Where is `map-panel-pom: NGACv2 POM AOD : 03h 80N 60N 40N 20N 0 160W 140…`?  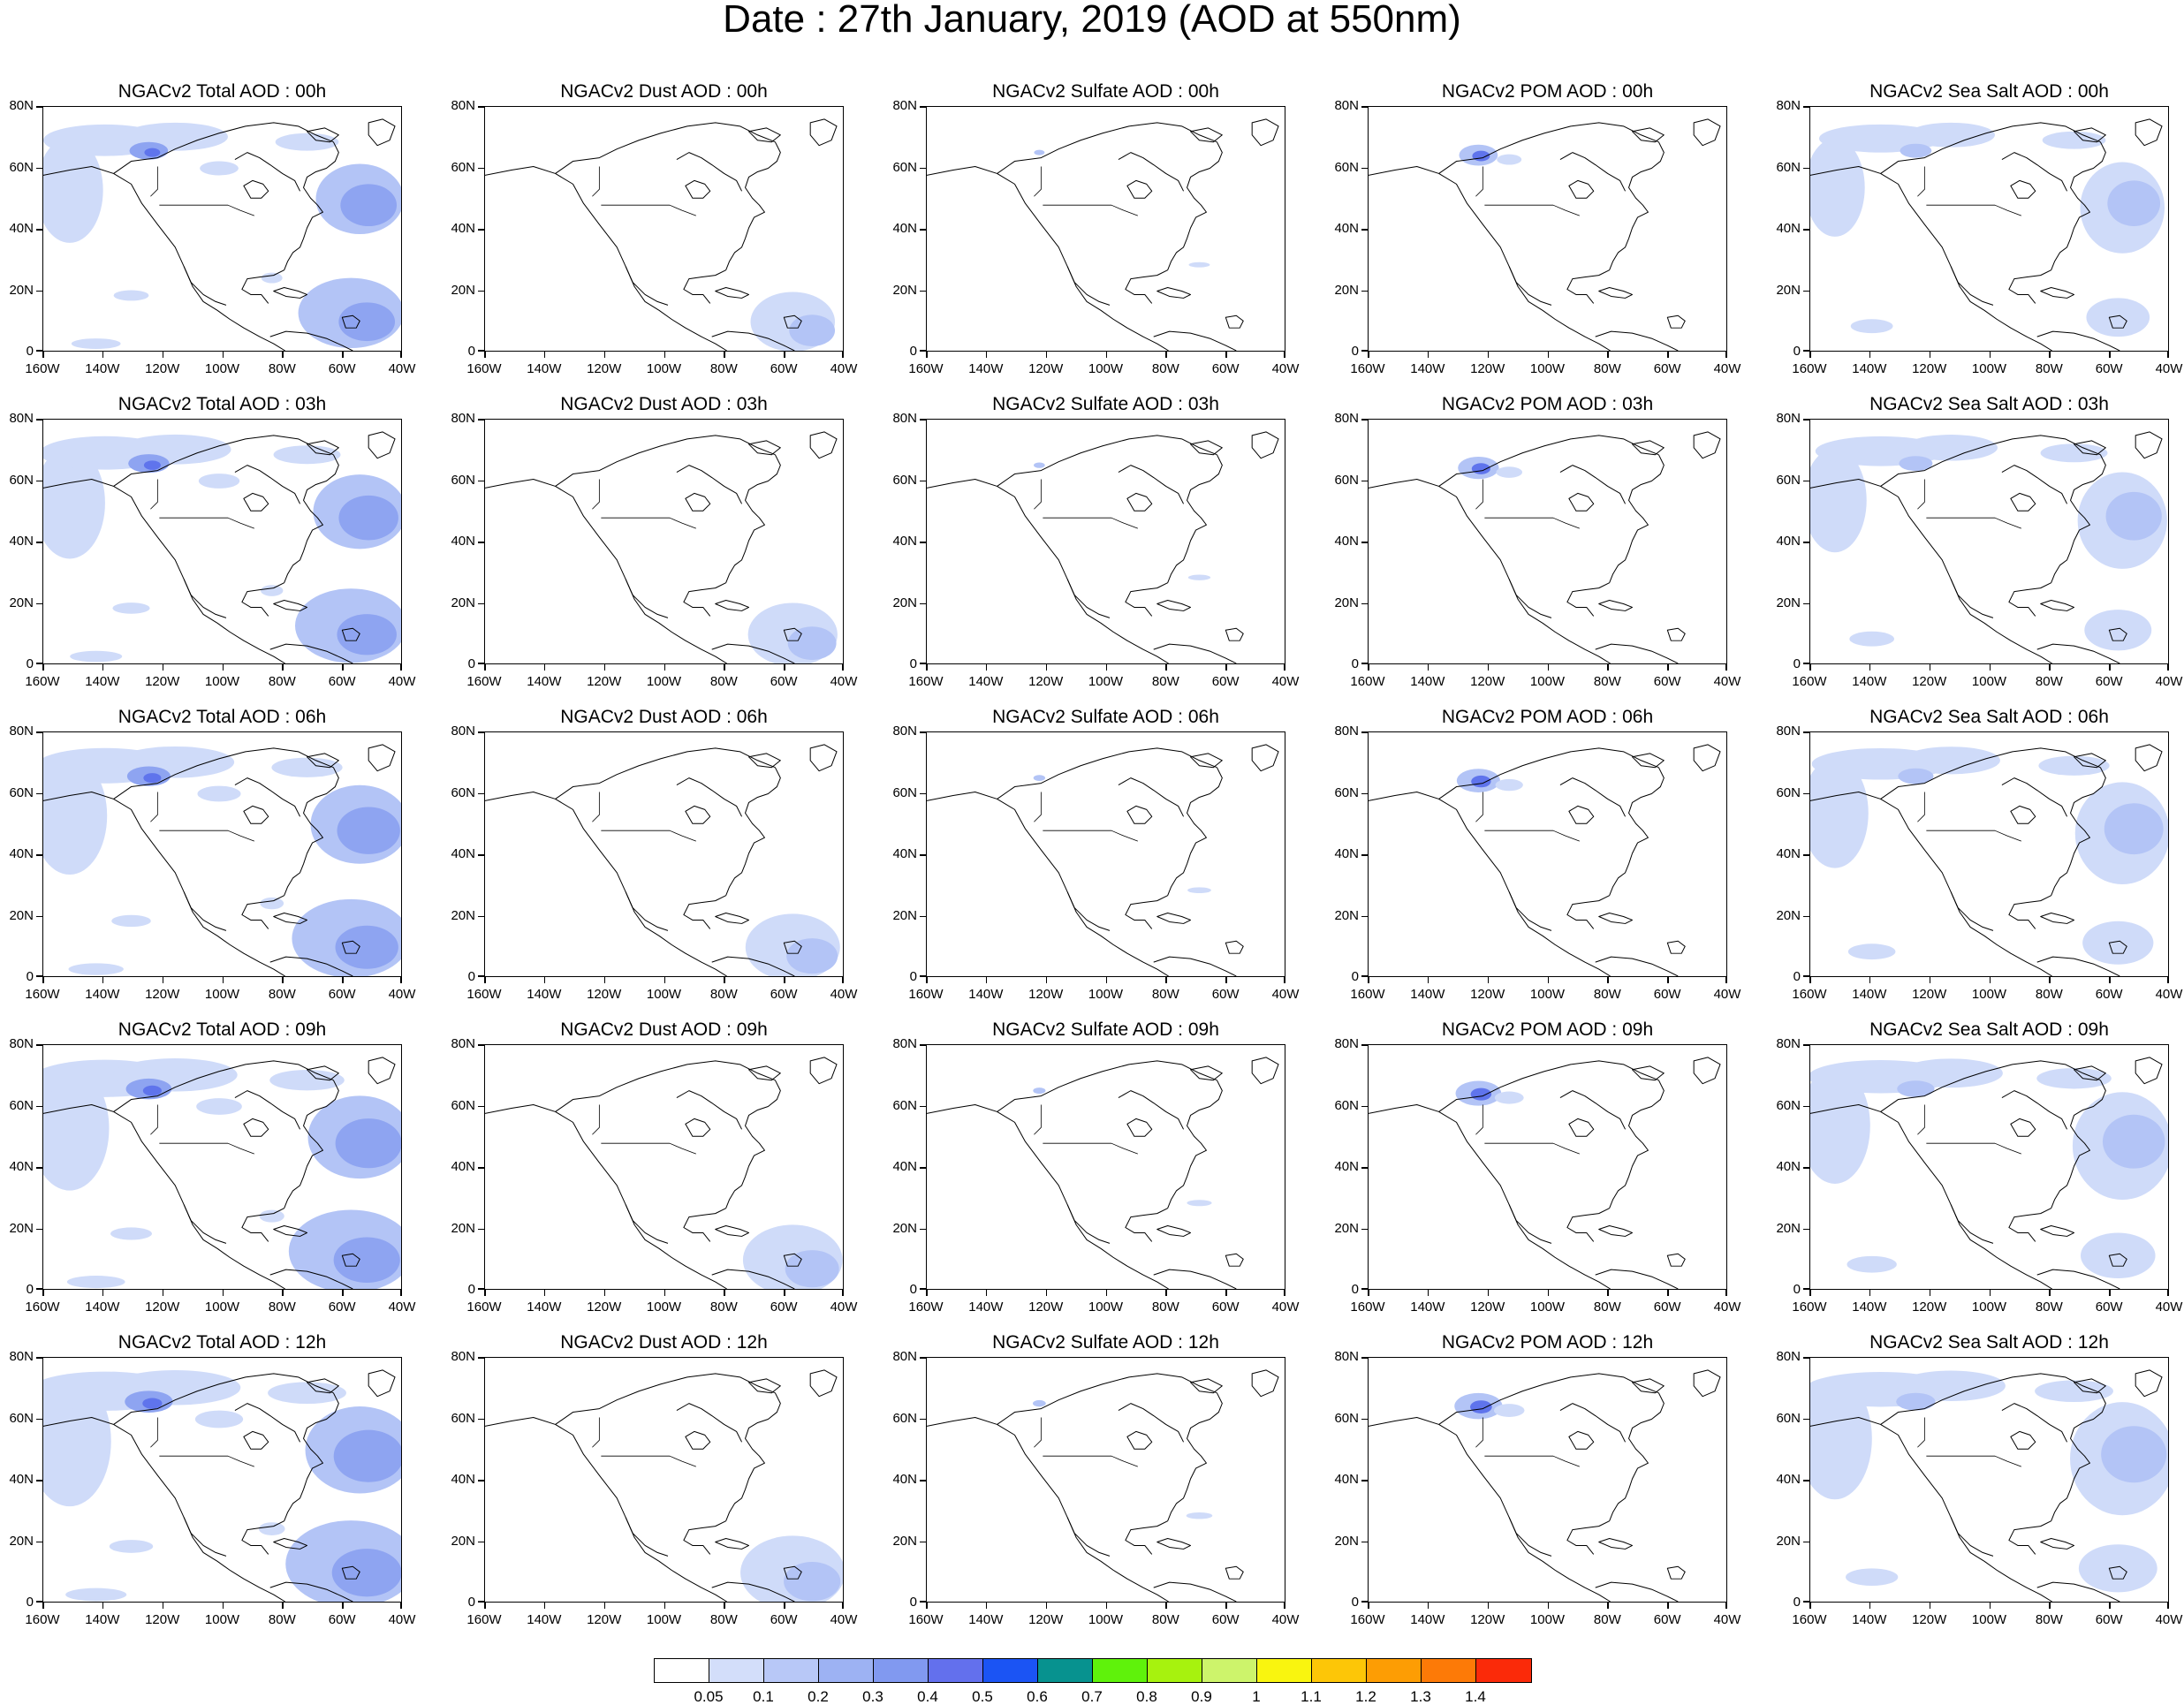
map-panel-pom: NGACv2 POM AOD : 03h 80N 60N 40N 20N 0 160W 140… is located at coordinates (1537, 541).